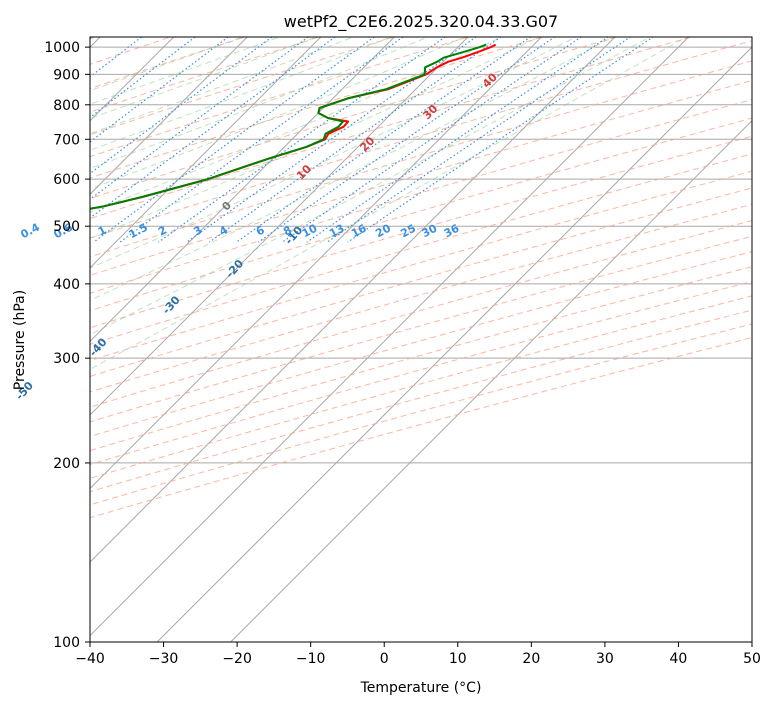 Image resolution: width=775 pixels, height=708 pixels. What do you see at coordinates (383, 230) in the screenshot?
I see `mixing-ratio-label: 20` at bounding box center [383, 230].